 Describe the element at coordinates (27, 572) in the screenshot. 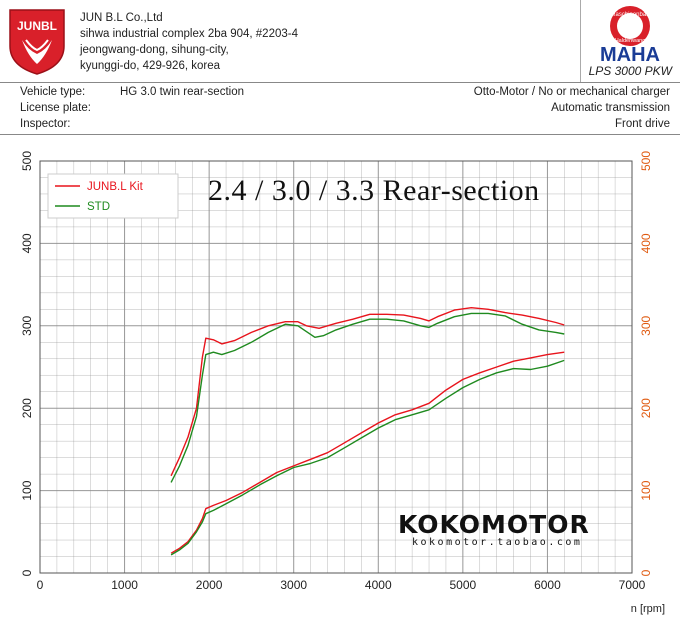

I see `y-tick-label: 0` at that location.